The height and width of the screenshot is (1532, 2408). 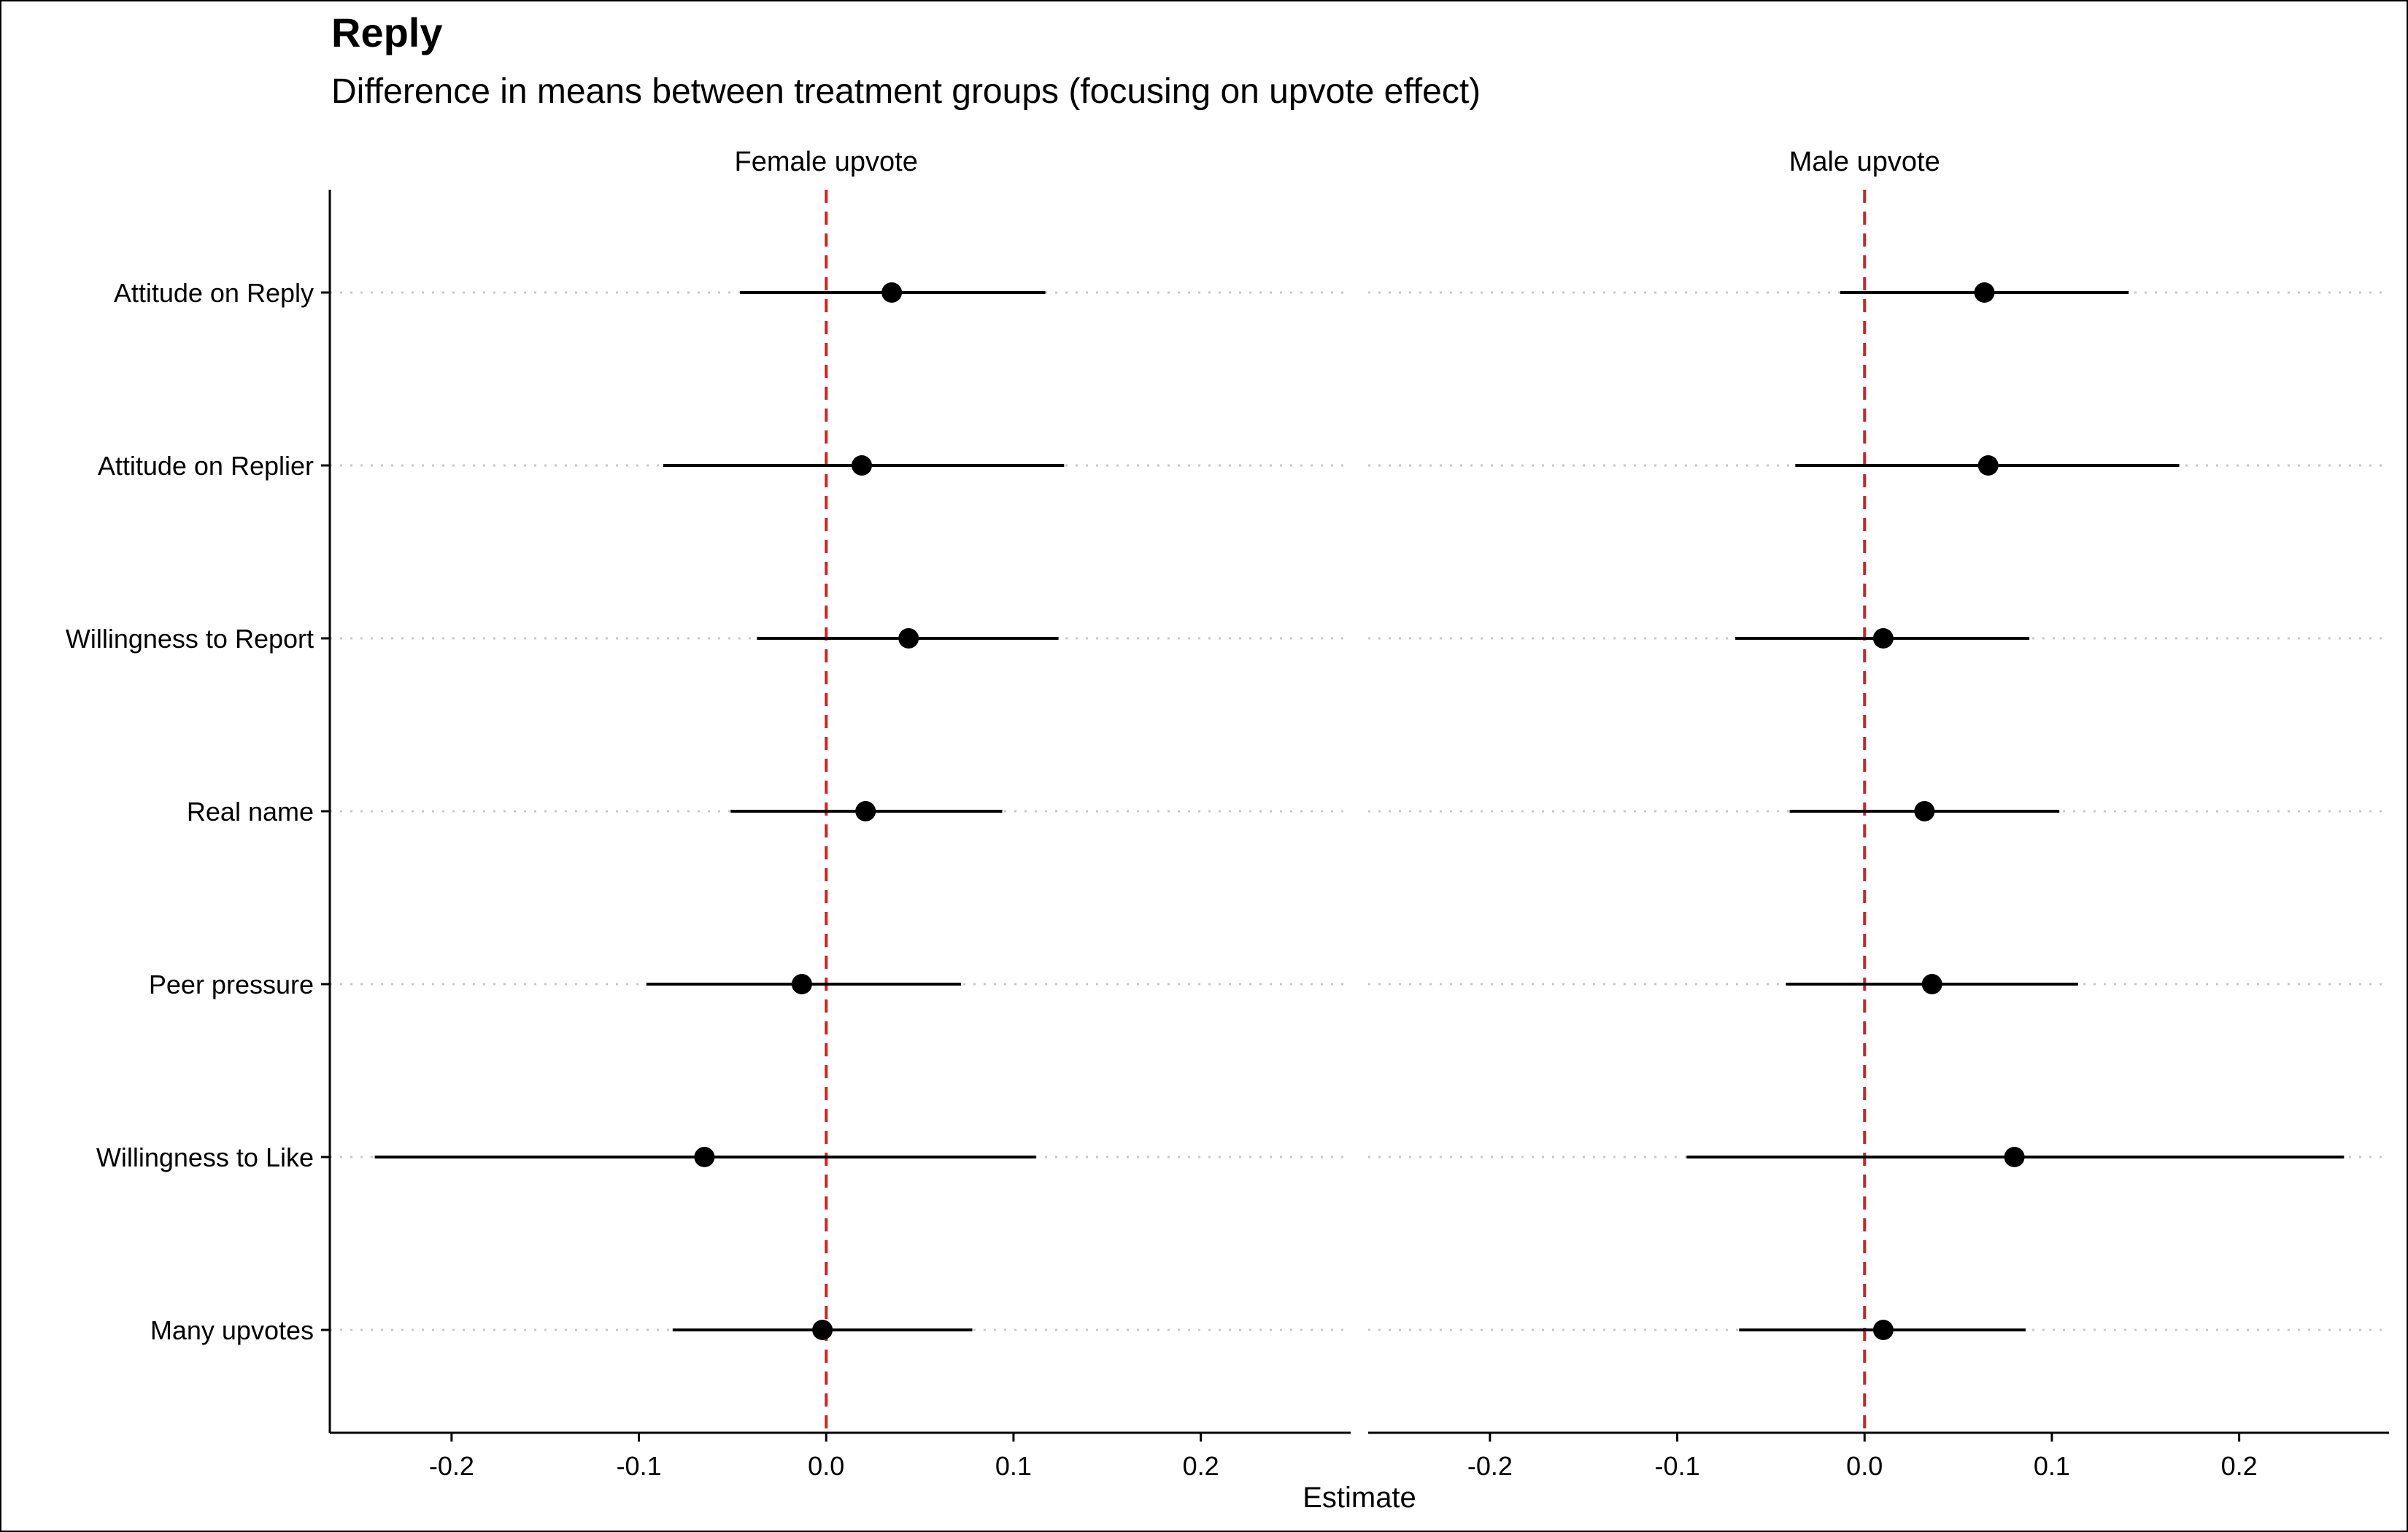 I want to click on panel-label-male-upvote: Male upvote, so click(x=1864, y=162).